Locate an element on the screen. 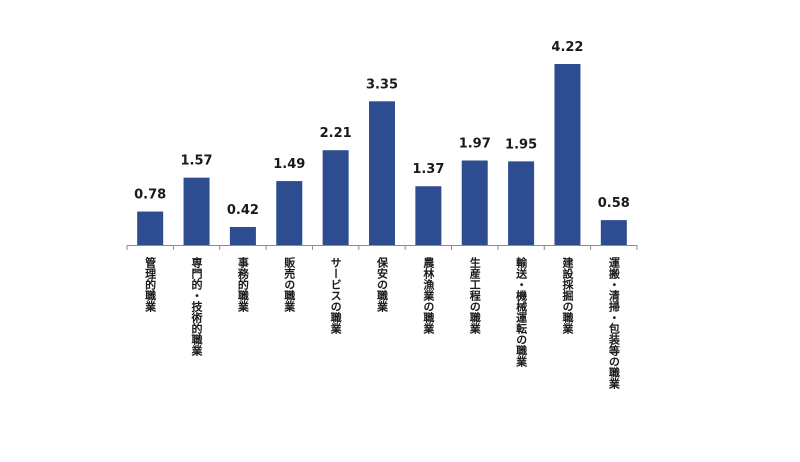 Image resolution: width=800 pixels, height=462 pixels. data-label: 2.21 is located at coordinates (336, 133).